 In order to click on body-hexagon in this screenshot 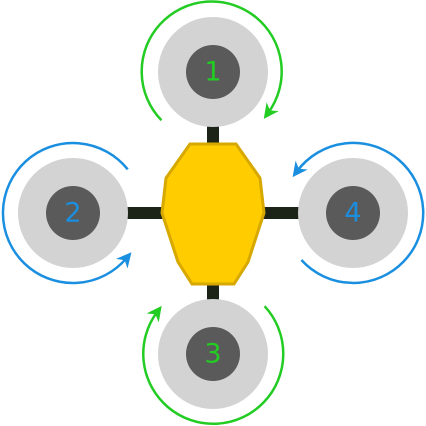, I will do `click(213, 214)`.